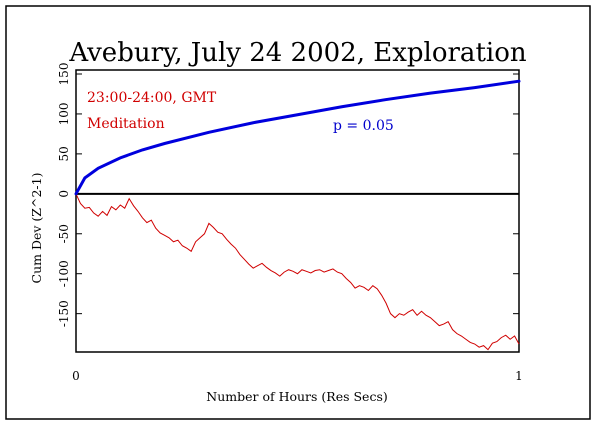  I want to click on time-range-annotation: 23:00-24:00, GMT, so click(152, 98).